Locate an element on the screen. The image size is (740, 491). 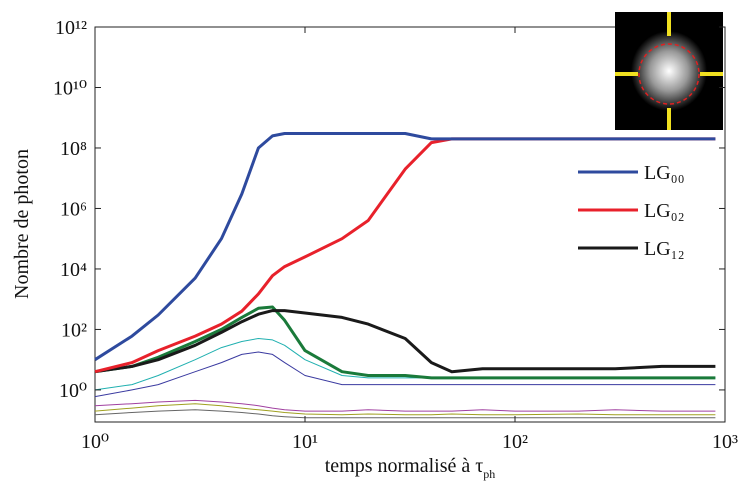
legend-label: LG₁₂ is located at coordinates (664, 249).